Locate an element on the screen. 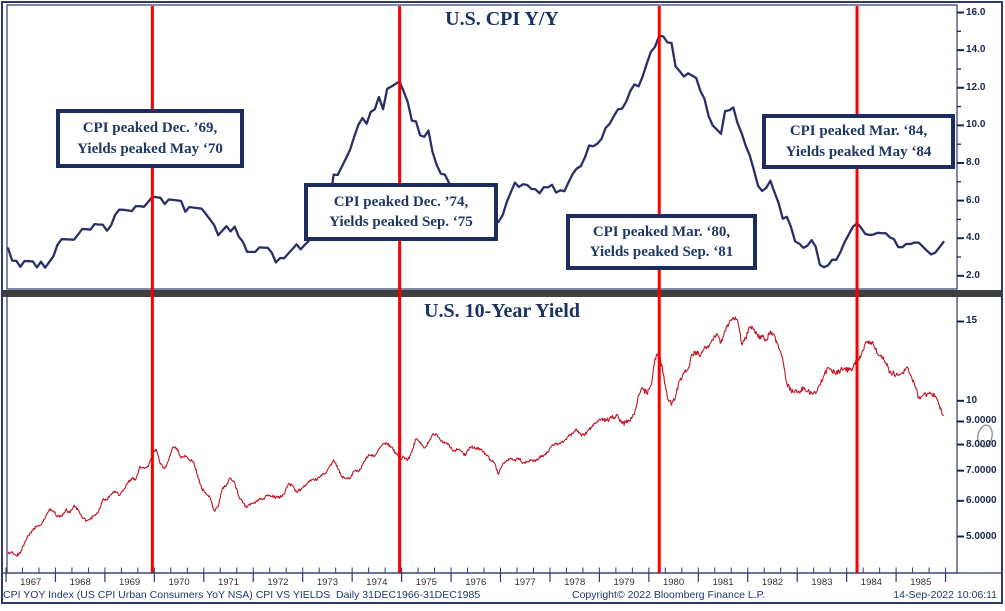  x-axis-year-label: 1975 is located at coordinates (426, 582).